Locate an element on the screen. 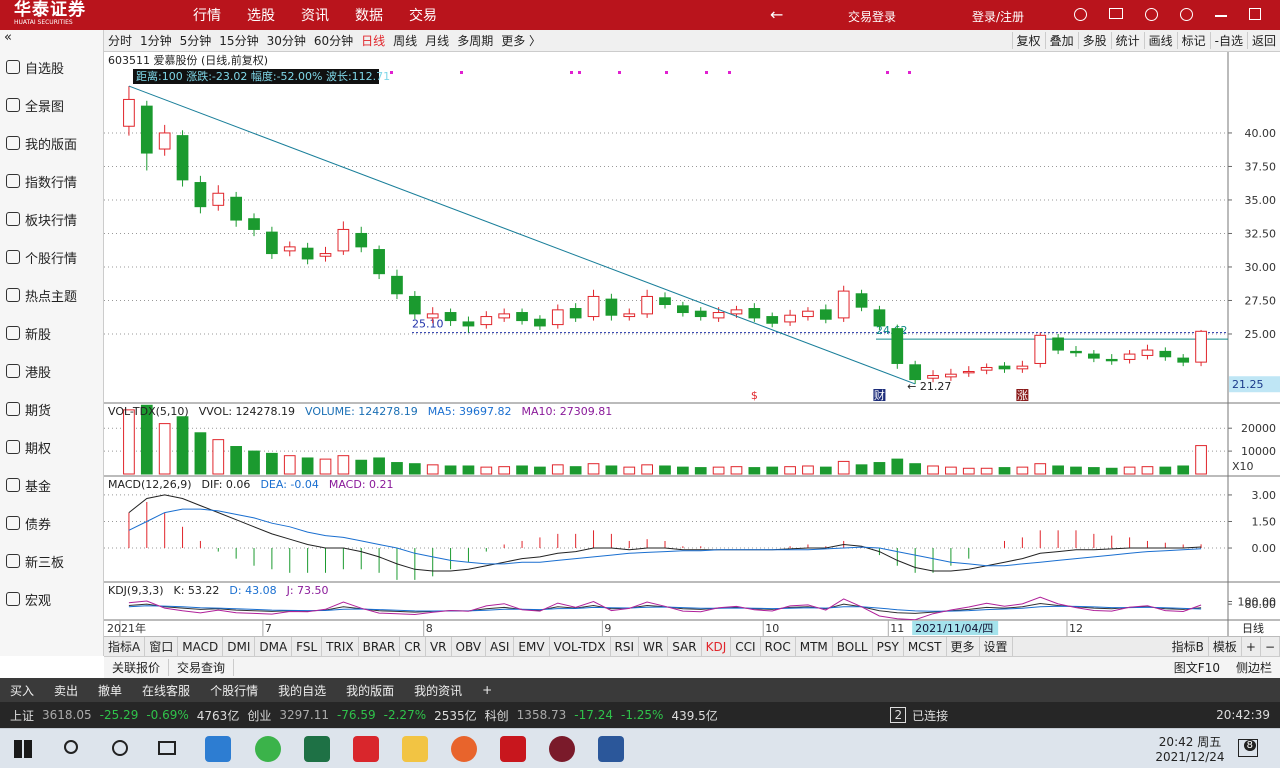 The width and height of the screenshot is (1280, 768). notifications: 8 is located at coordinates (1248, 748).